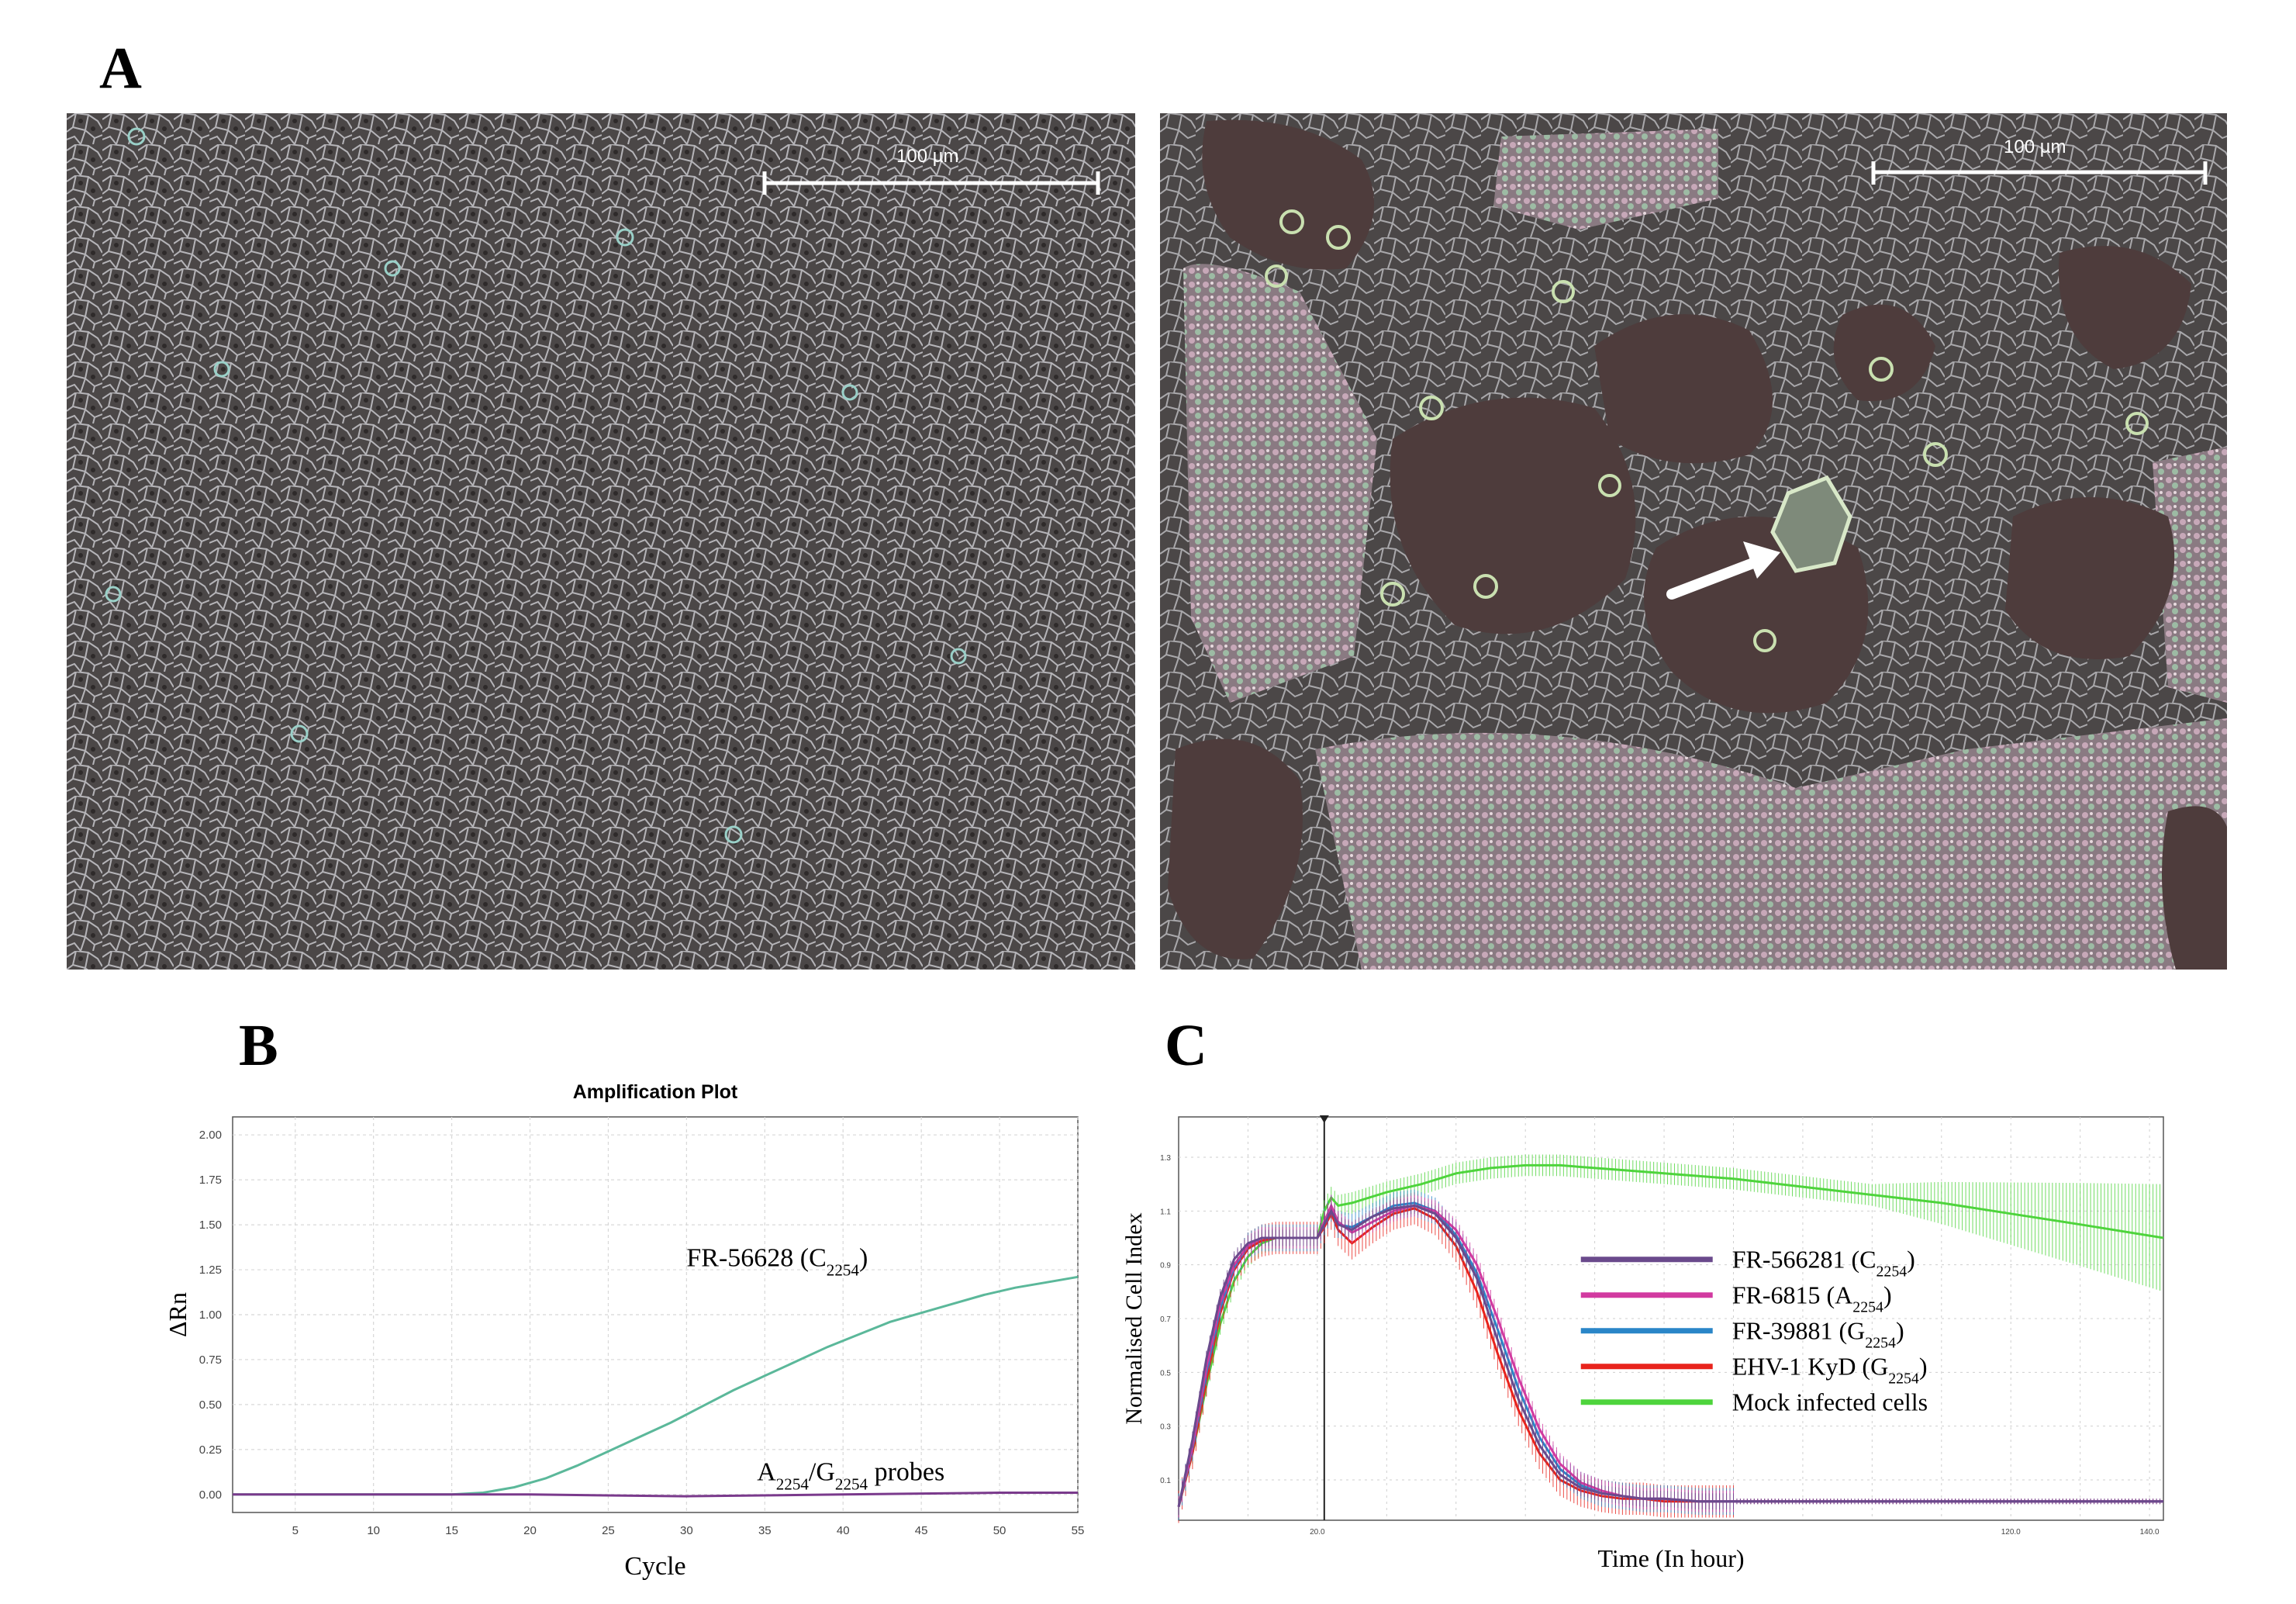 The height and width of the screenshot is (1604, 2296). What do you see at coordinates (686, 1530) in the screenshot?
I see `x-tick-label: 30` at bounding box center [686, 1530].